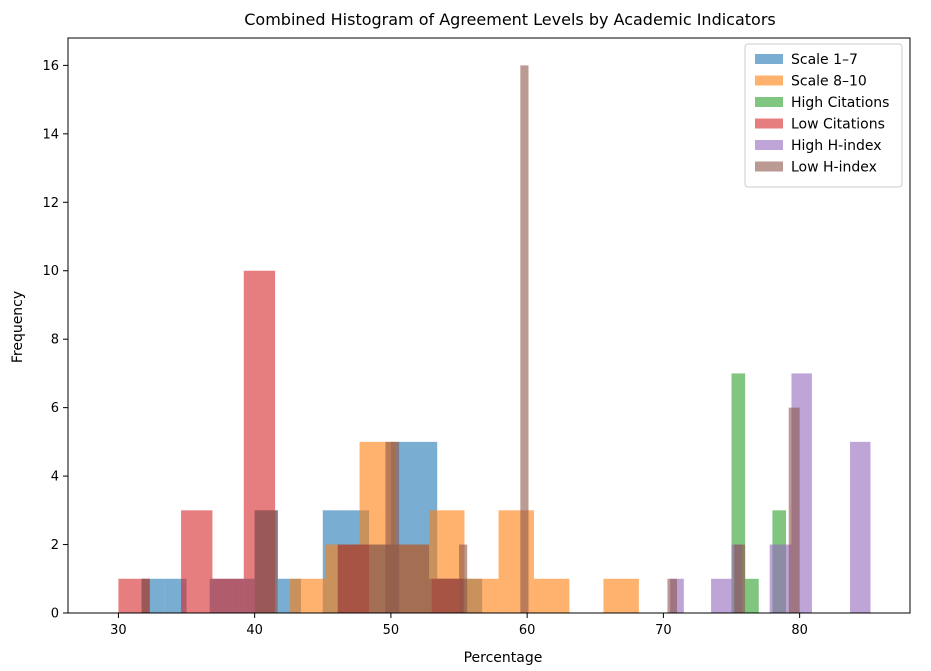 The height and width of the screenshot is (671, 931). I want to click on x-tick-label-2: 50, so click(391, 630).